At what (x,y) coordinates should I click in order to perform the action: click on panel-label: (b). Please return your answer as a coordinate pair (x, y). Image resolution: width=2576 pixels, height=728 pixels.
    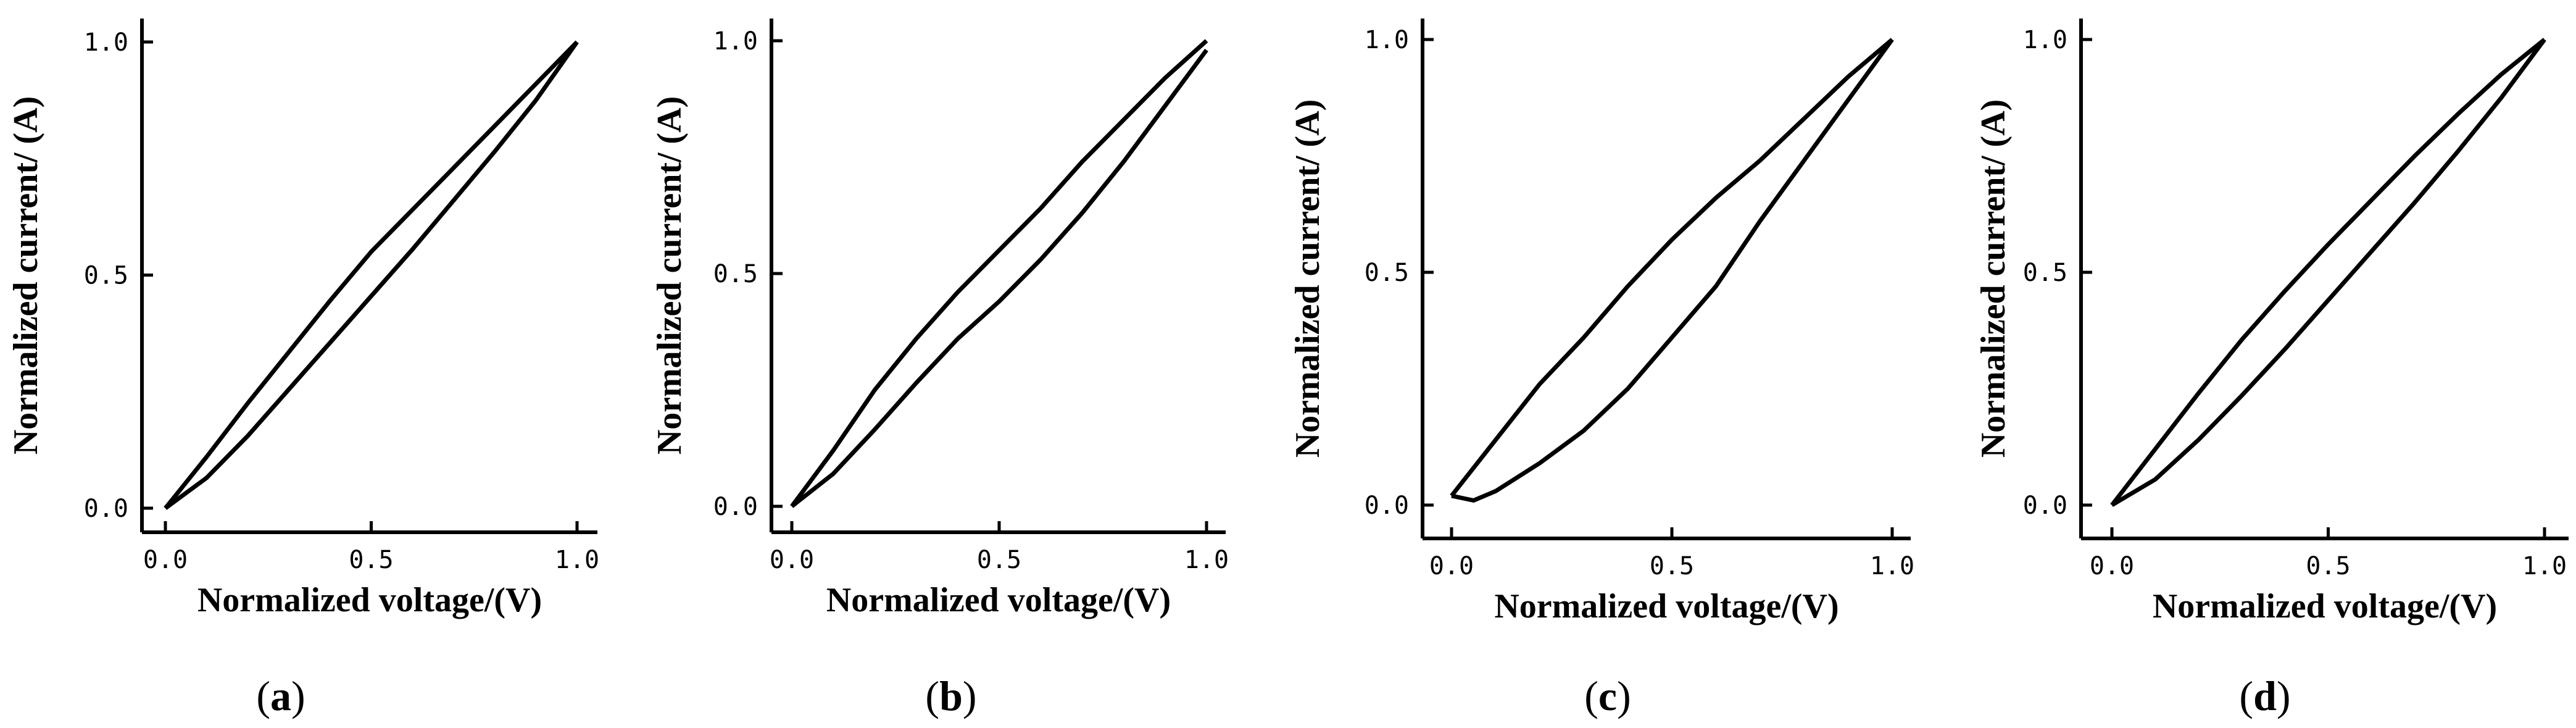
    Looking at the image, I should click on (950, 695).